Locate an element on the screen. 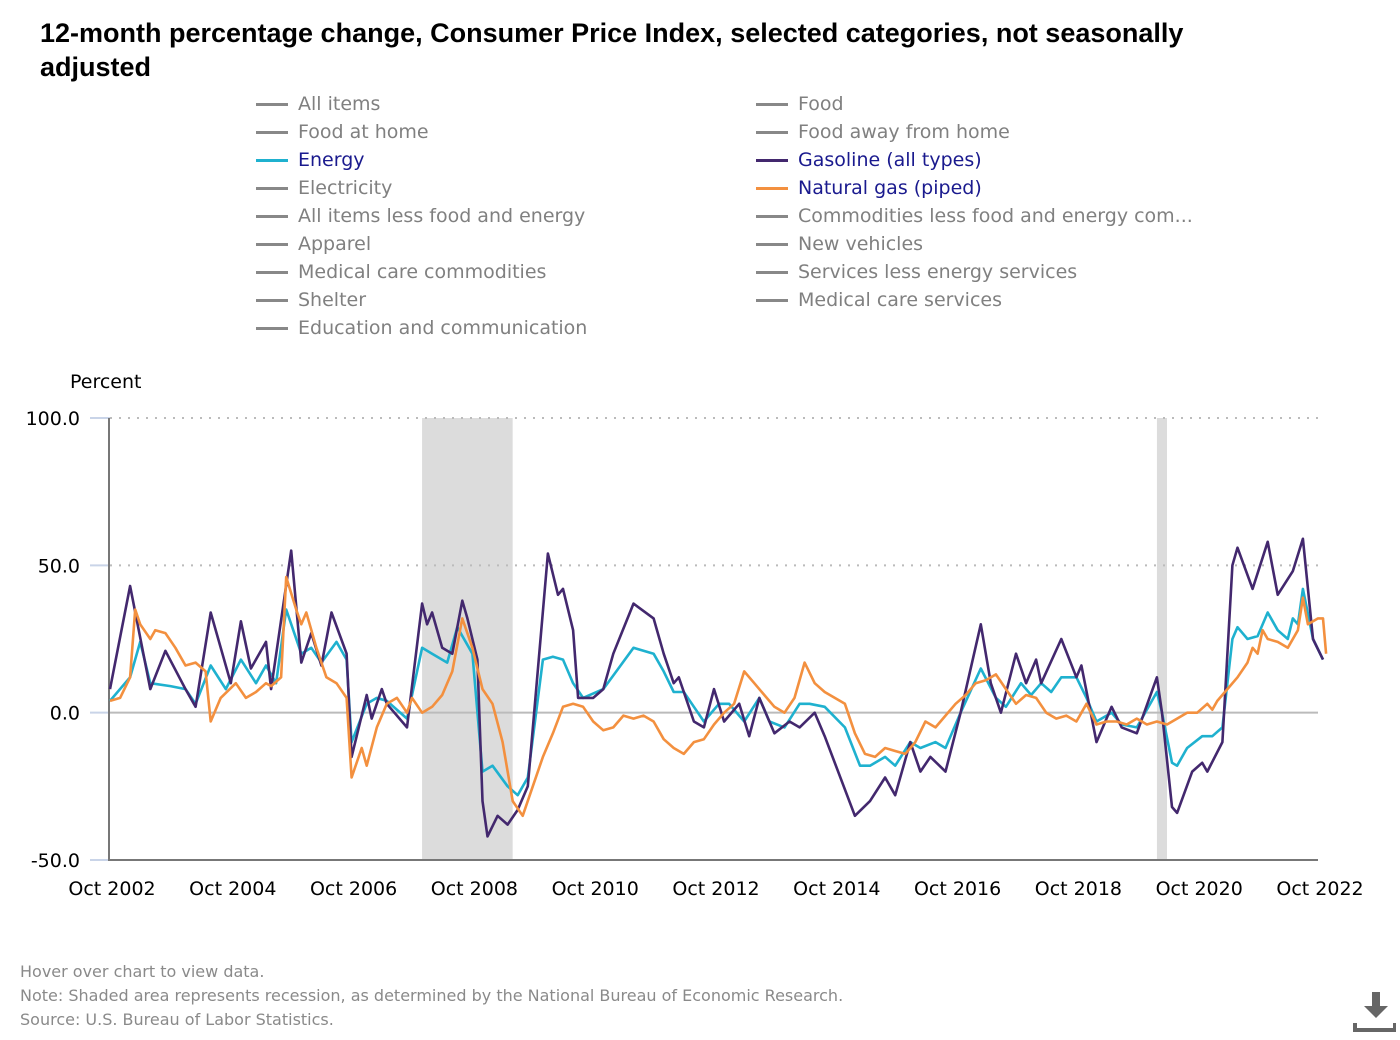 Image resolution: width=1400 pixels, height=1040 pixels. legend-item: Food at home is located at coordinates (342, 132).